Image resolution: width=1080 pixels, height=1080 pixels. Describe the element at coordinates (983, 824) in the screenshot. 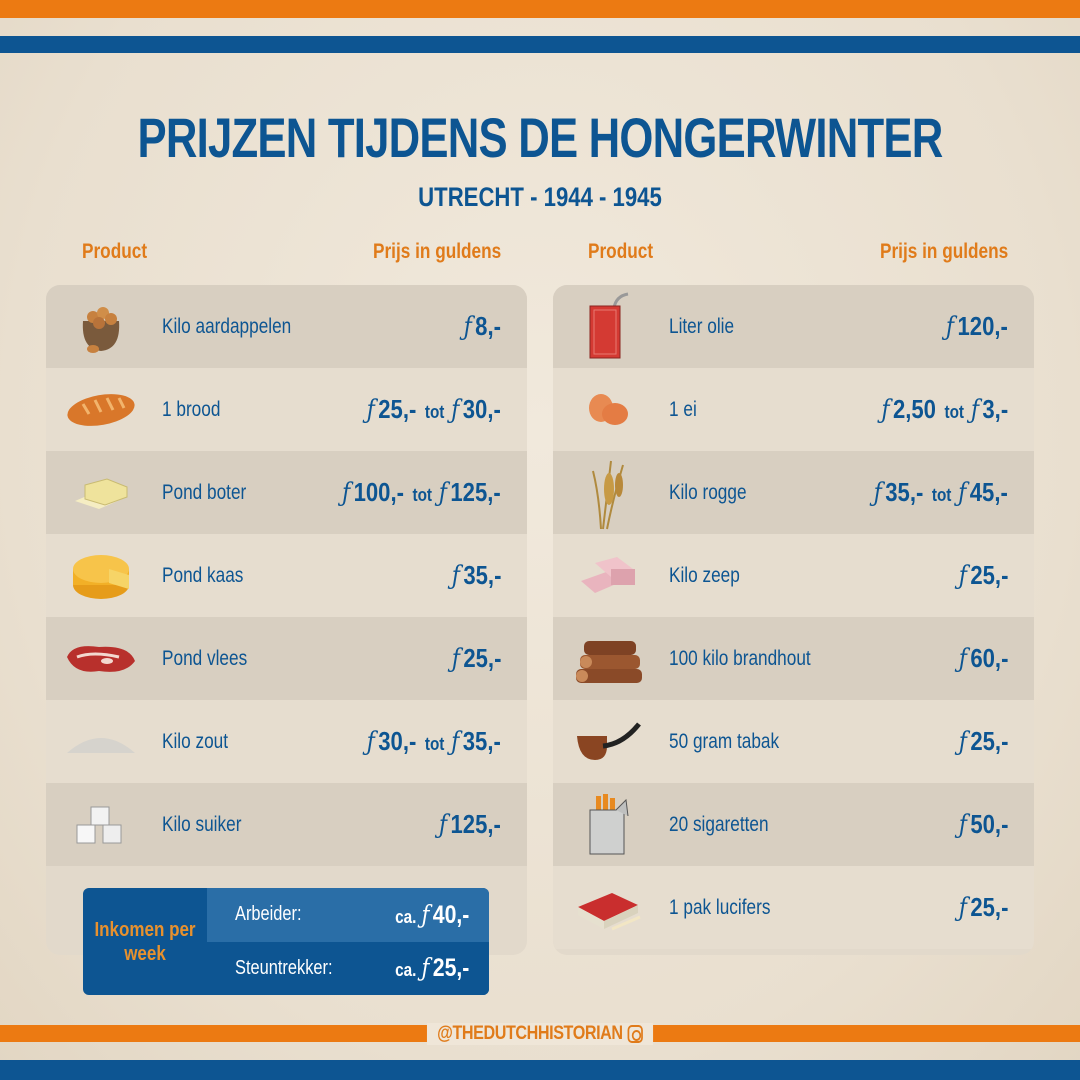

I see `product-price: ƒ 50,-` at that location.